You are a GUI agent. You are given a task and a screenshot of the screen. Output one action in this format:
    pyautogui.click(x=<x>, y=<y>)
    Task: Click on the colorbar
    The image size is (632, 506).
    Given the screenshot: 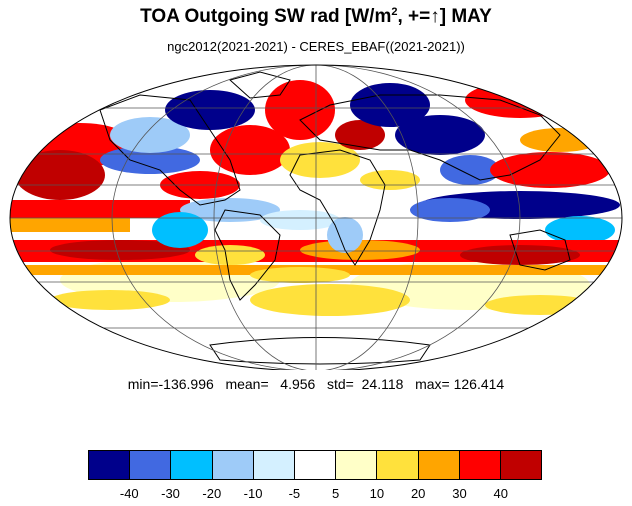 What is the action you would take?
    pyautogui.click(x=315, y=465)
    